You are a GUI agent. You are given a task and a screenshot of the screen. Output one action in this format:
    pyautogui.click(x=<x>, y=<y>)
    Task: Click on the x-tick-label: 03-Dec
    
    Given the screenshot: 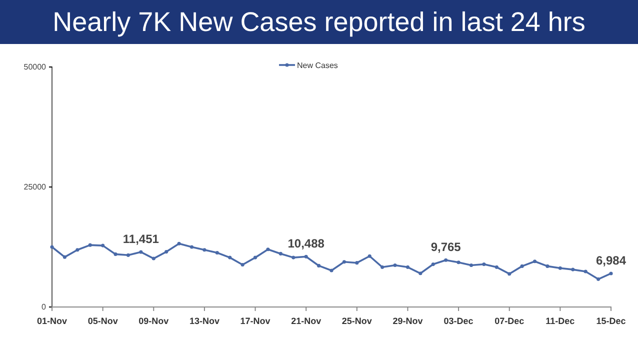 What is the action you would take?
    pyautogui.click(x=459, y=321)
    